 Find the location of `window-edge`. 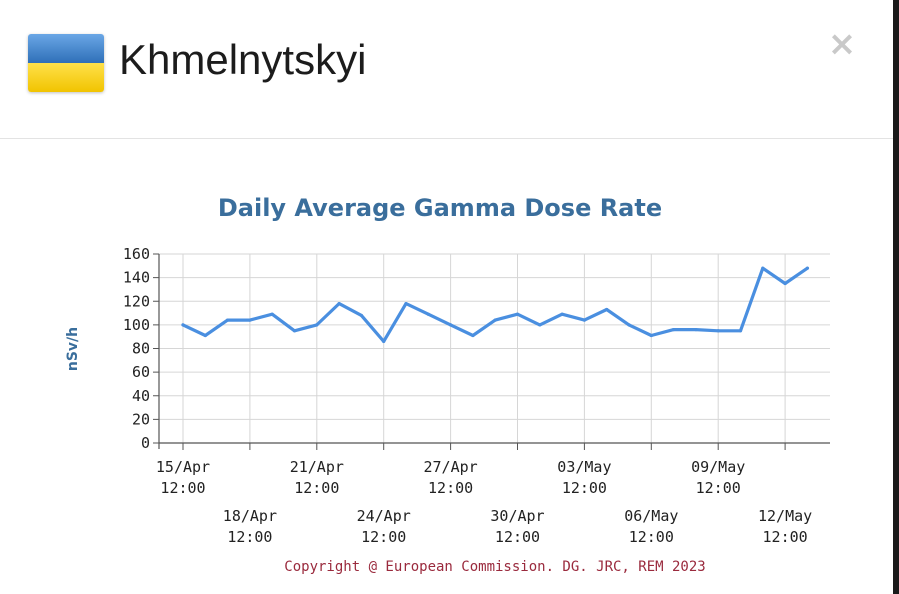

window-edge is located at coordinates (896, 297).